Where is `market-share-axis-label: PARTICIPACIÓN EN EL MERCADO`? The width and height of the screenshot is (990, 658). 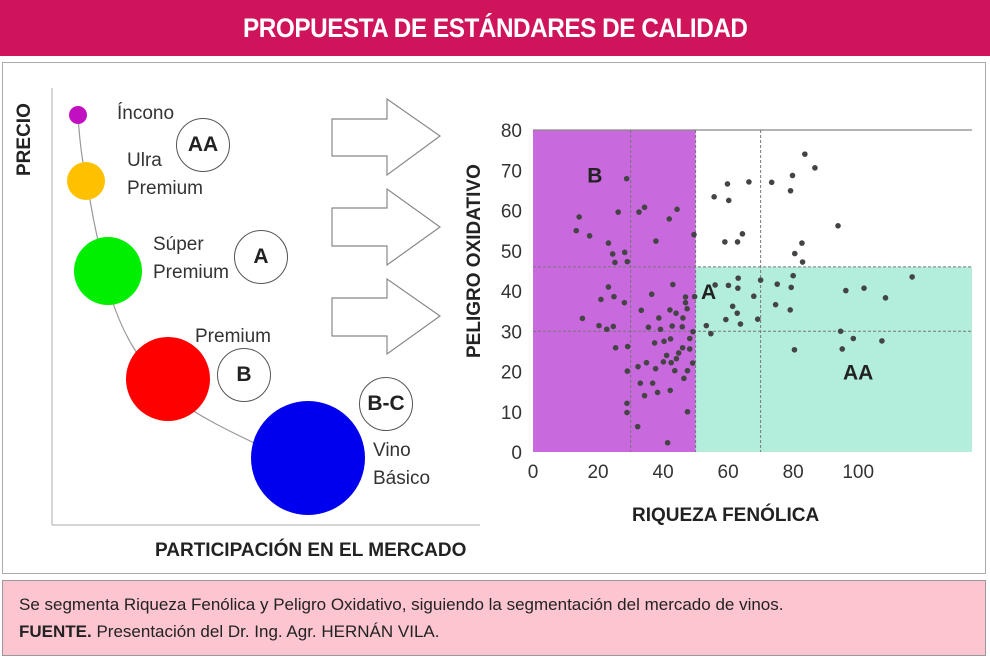
market-share-axis-label: PARTICIPACIÓN EN EL MERCADO is located at coordinates (311, 550).